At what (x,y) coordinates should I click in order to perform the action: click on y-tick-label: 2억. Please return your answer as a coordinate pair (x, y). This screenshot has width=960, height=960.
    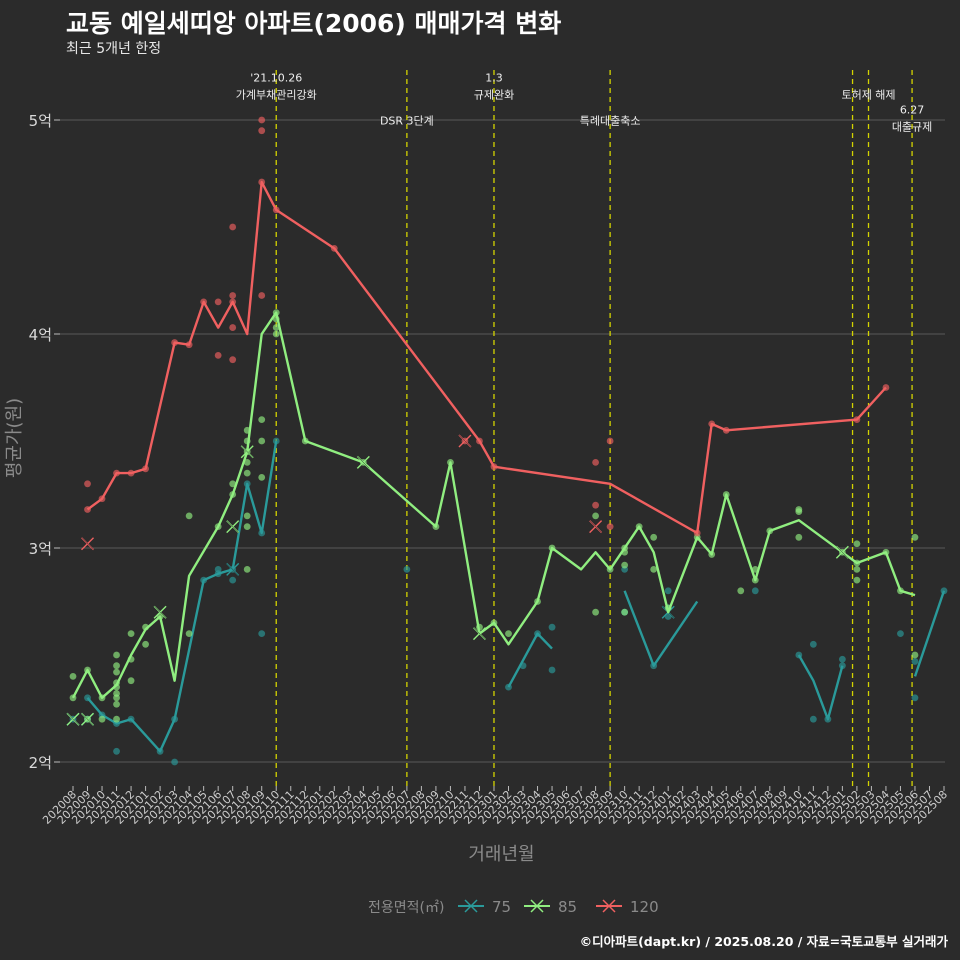
    Looking at the image, I should click on (40, 763).